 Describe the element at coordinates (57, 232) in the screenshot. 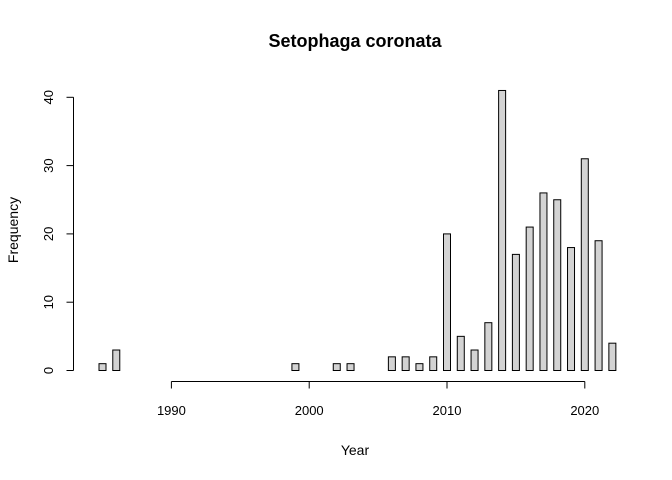

I see `y-axis: 0 10 20 30 40` at that location.